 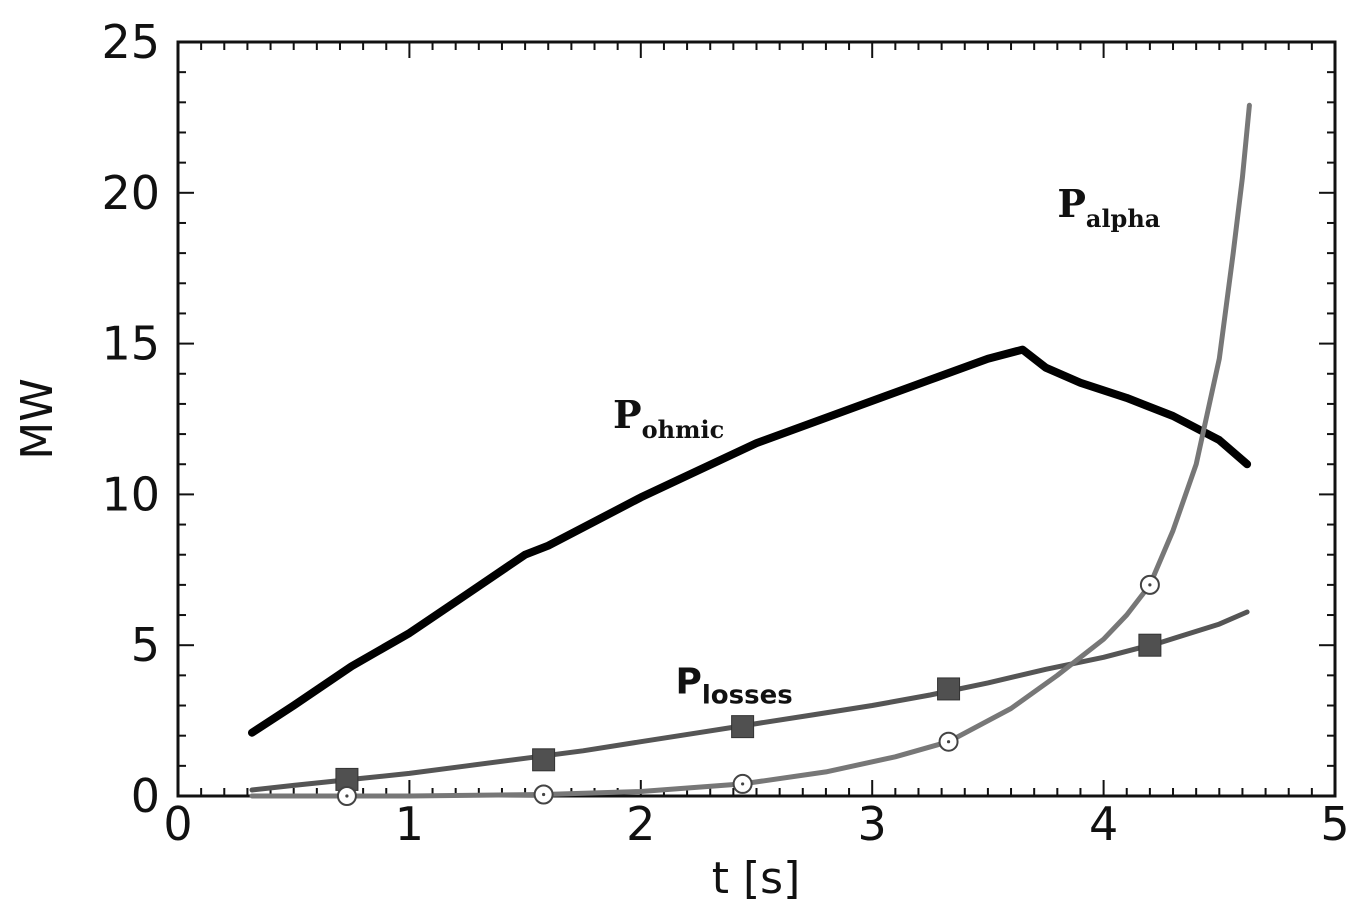 I want to click on label-p-losses: Plosses, so click(x=734, y=685).